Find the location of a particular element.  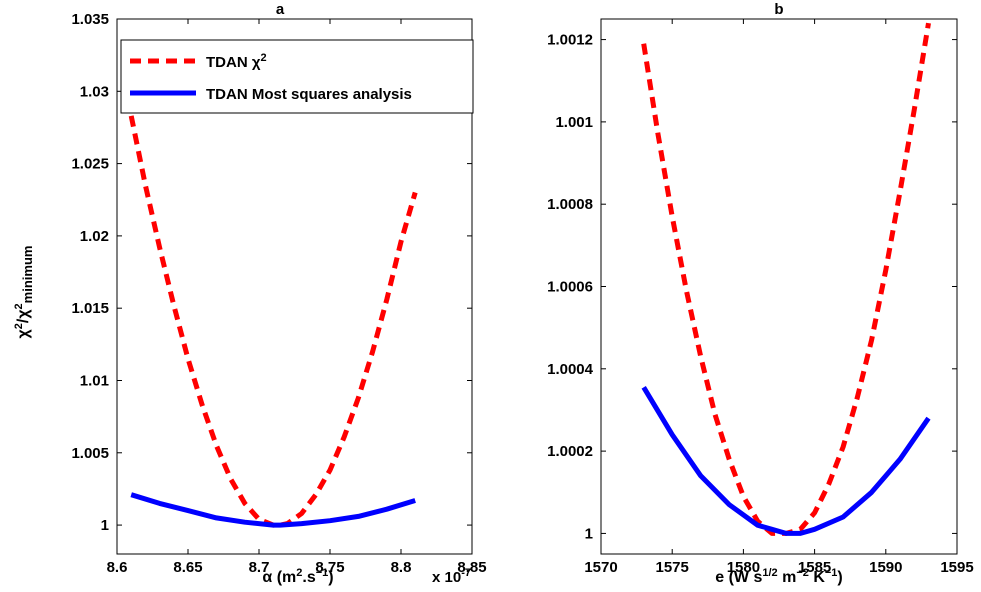

panel-a-xtick-label: 8.6 is located at coordinates (117, 567).